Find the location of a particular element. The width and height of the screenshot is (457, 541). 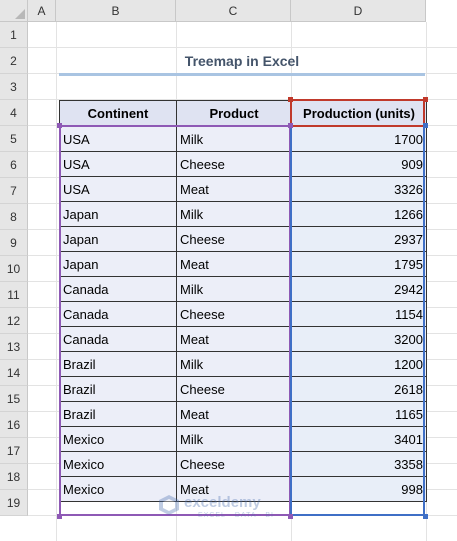

cell-production: 2937 is located at coordinates (359, 239).